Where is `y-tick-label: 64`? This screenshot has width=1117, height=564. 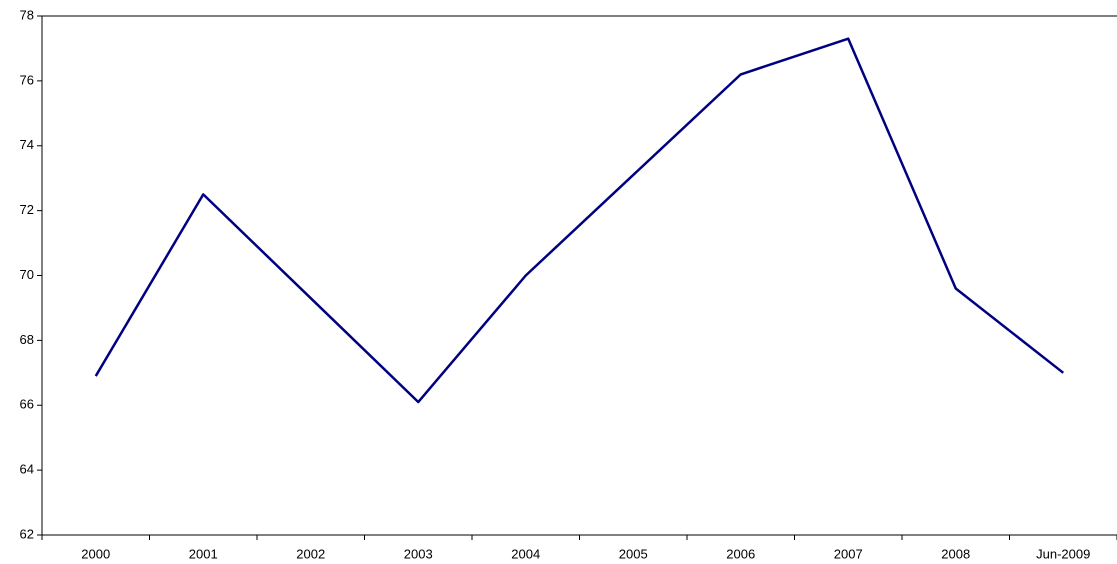
y-tick-label: 64 is located at coordinates (27, 469).